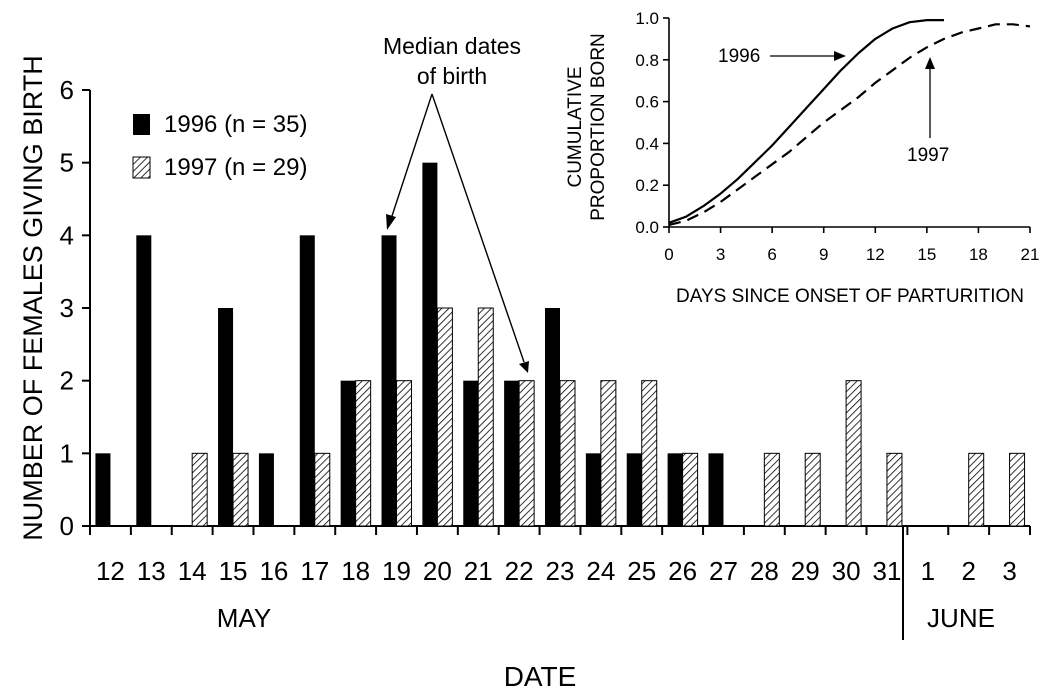 Image resolution: width=1059 pixels, height=691 pixels. I want to click on inset-y-tick-label: 0.2, so click(647, 185).